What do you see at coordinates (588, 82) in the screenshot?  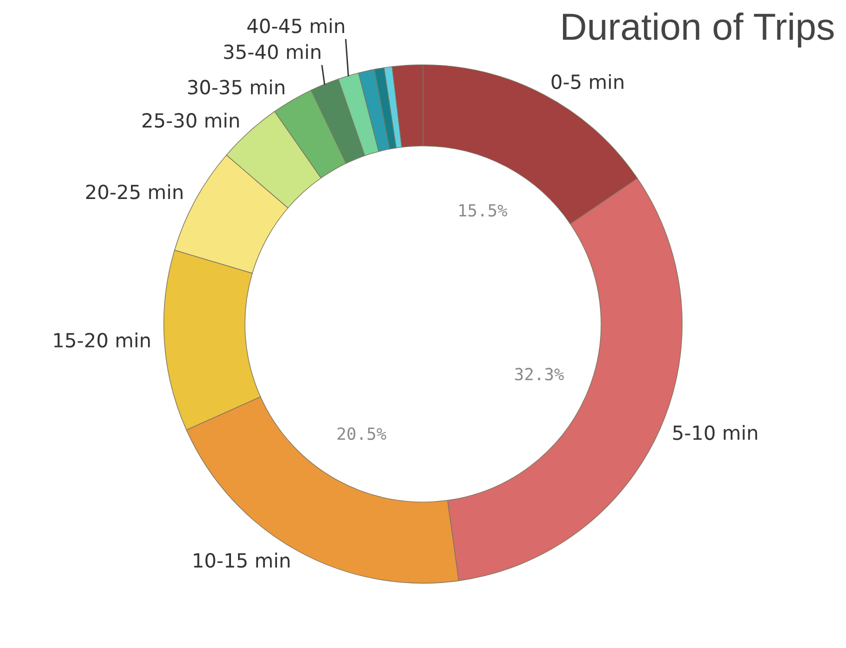 I see `slice-label: 0-5 min` at bounding box center [588, 82].